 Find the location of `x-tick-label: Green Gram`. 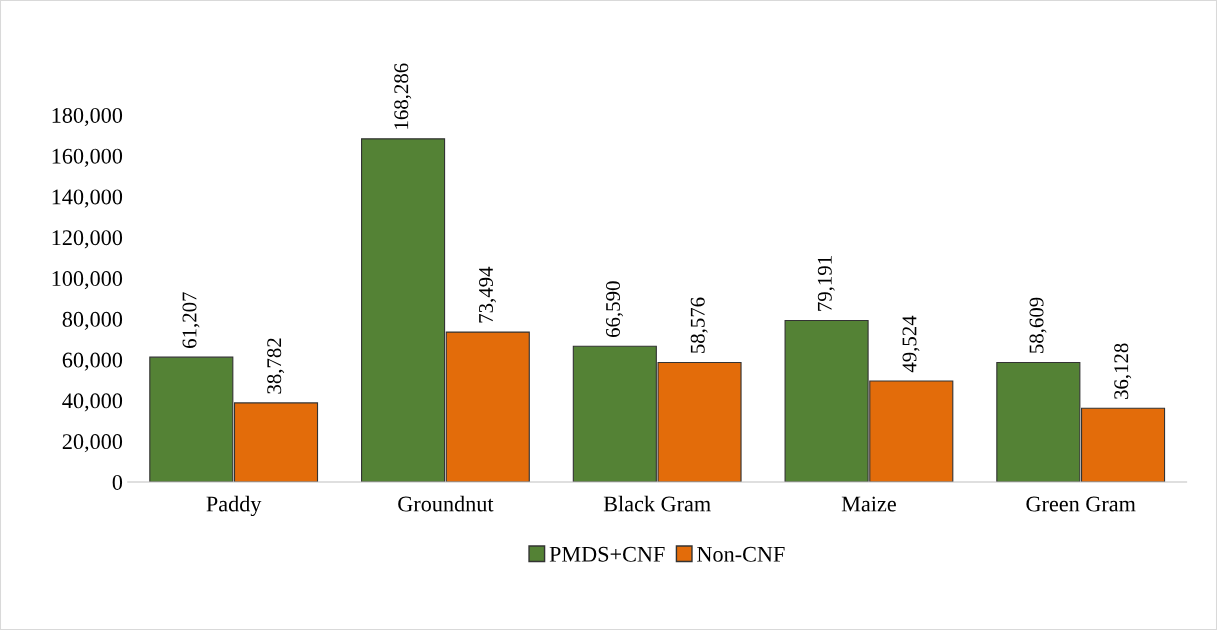

x-tick-label: Green Gram is located at coordinates (1081, 504).